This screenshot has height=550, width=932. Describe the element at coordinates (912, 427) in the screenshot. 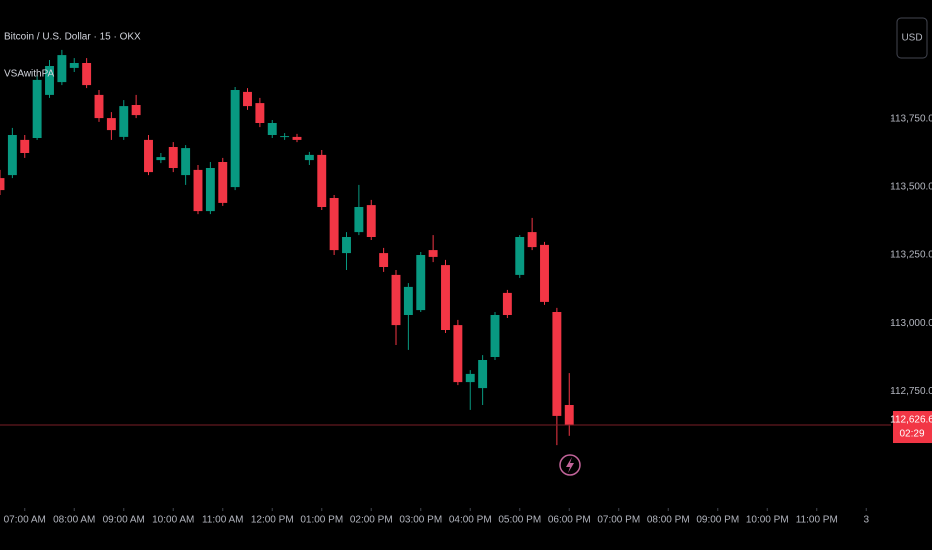

I see `last-price-box` at that location.